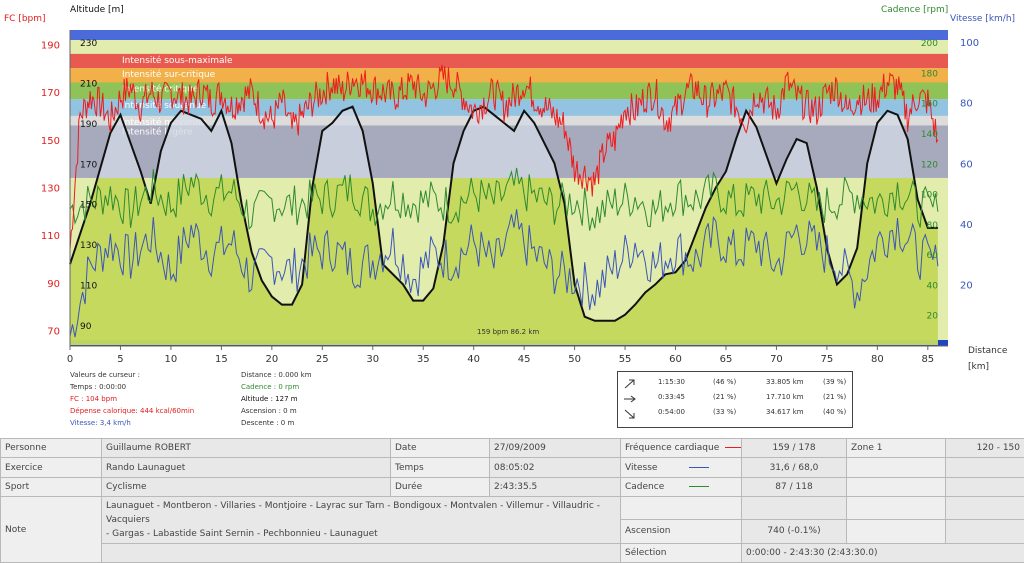 Image resolution: width=1024 pixels, height=563 pixels. I want to click on selection-value: 0:00:00 - 2:43:30 (2:43:30.0), so click(882, 552).